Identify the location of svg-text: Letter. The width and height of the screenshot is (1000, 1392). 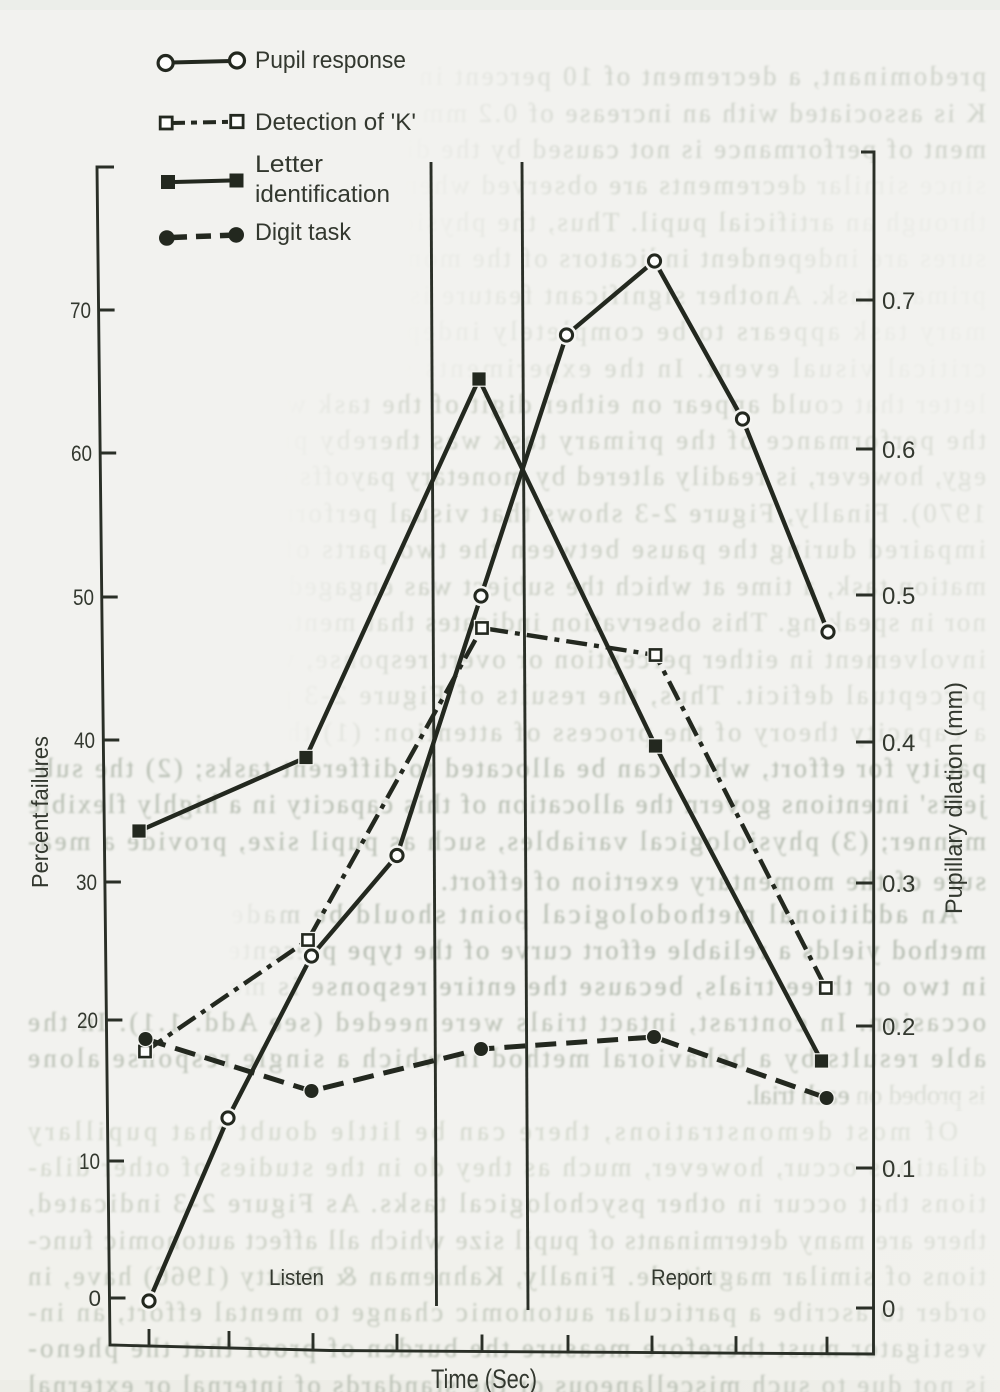
(289, 164).